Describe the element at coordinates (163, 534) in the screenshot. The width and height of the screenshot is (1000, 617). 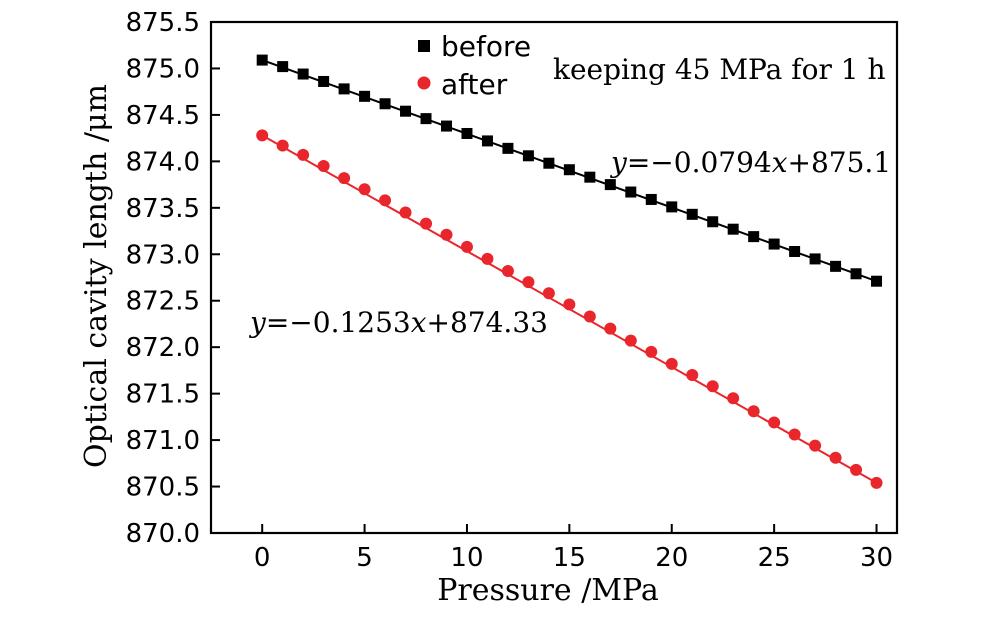
I see `y-tick-label: 870.0` at that location.